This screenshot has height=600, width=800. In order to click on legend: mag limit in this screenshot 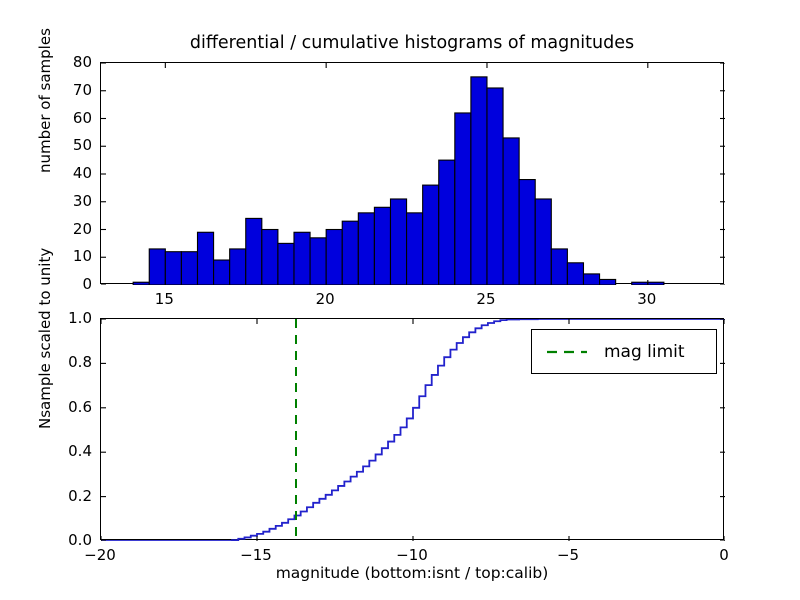, I will do `click(624, 351)`.